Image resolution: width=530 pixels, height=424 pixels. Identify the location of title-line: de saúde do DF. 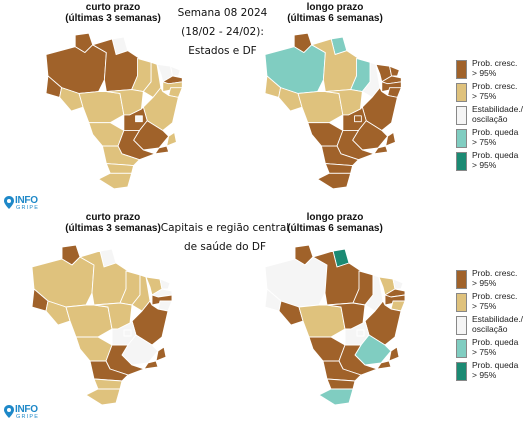
(225, 247).